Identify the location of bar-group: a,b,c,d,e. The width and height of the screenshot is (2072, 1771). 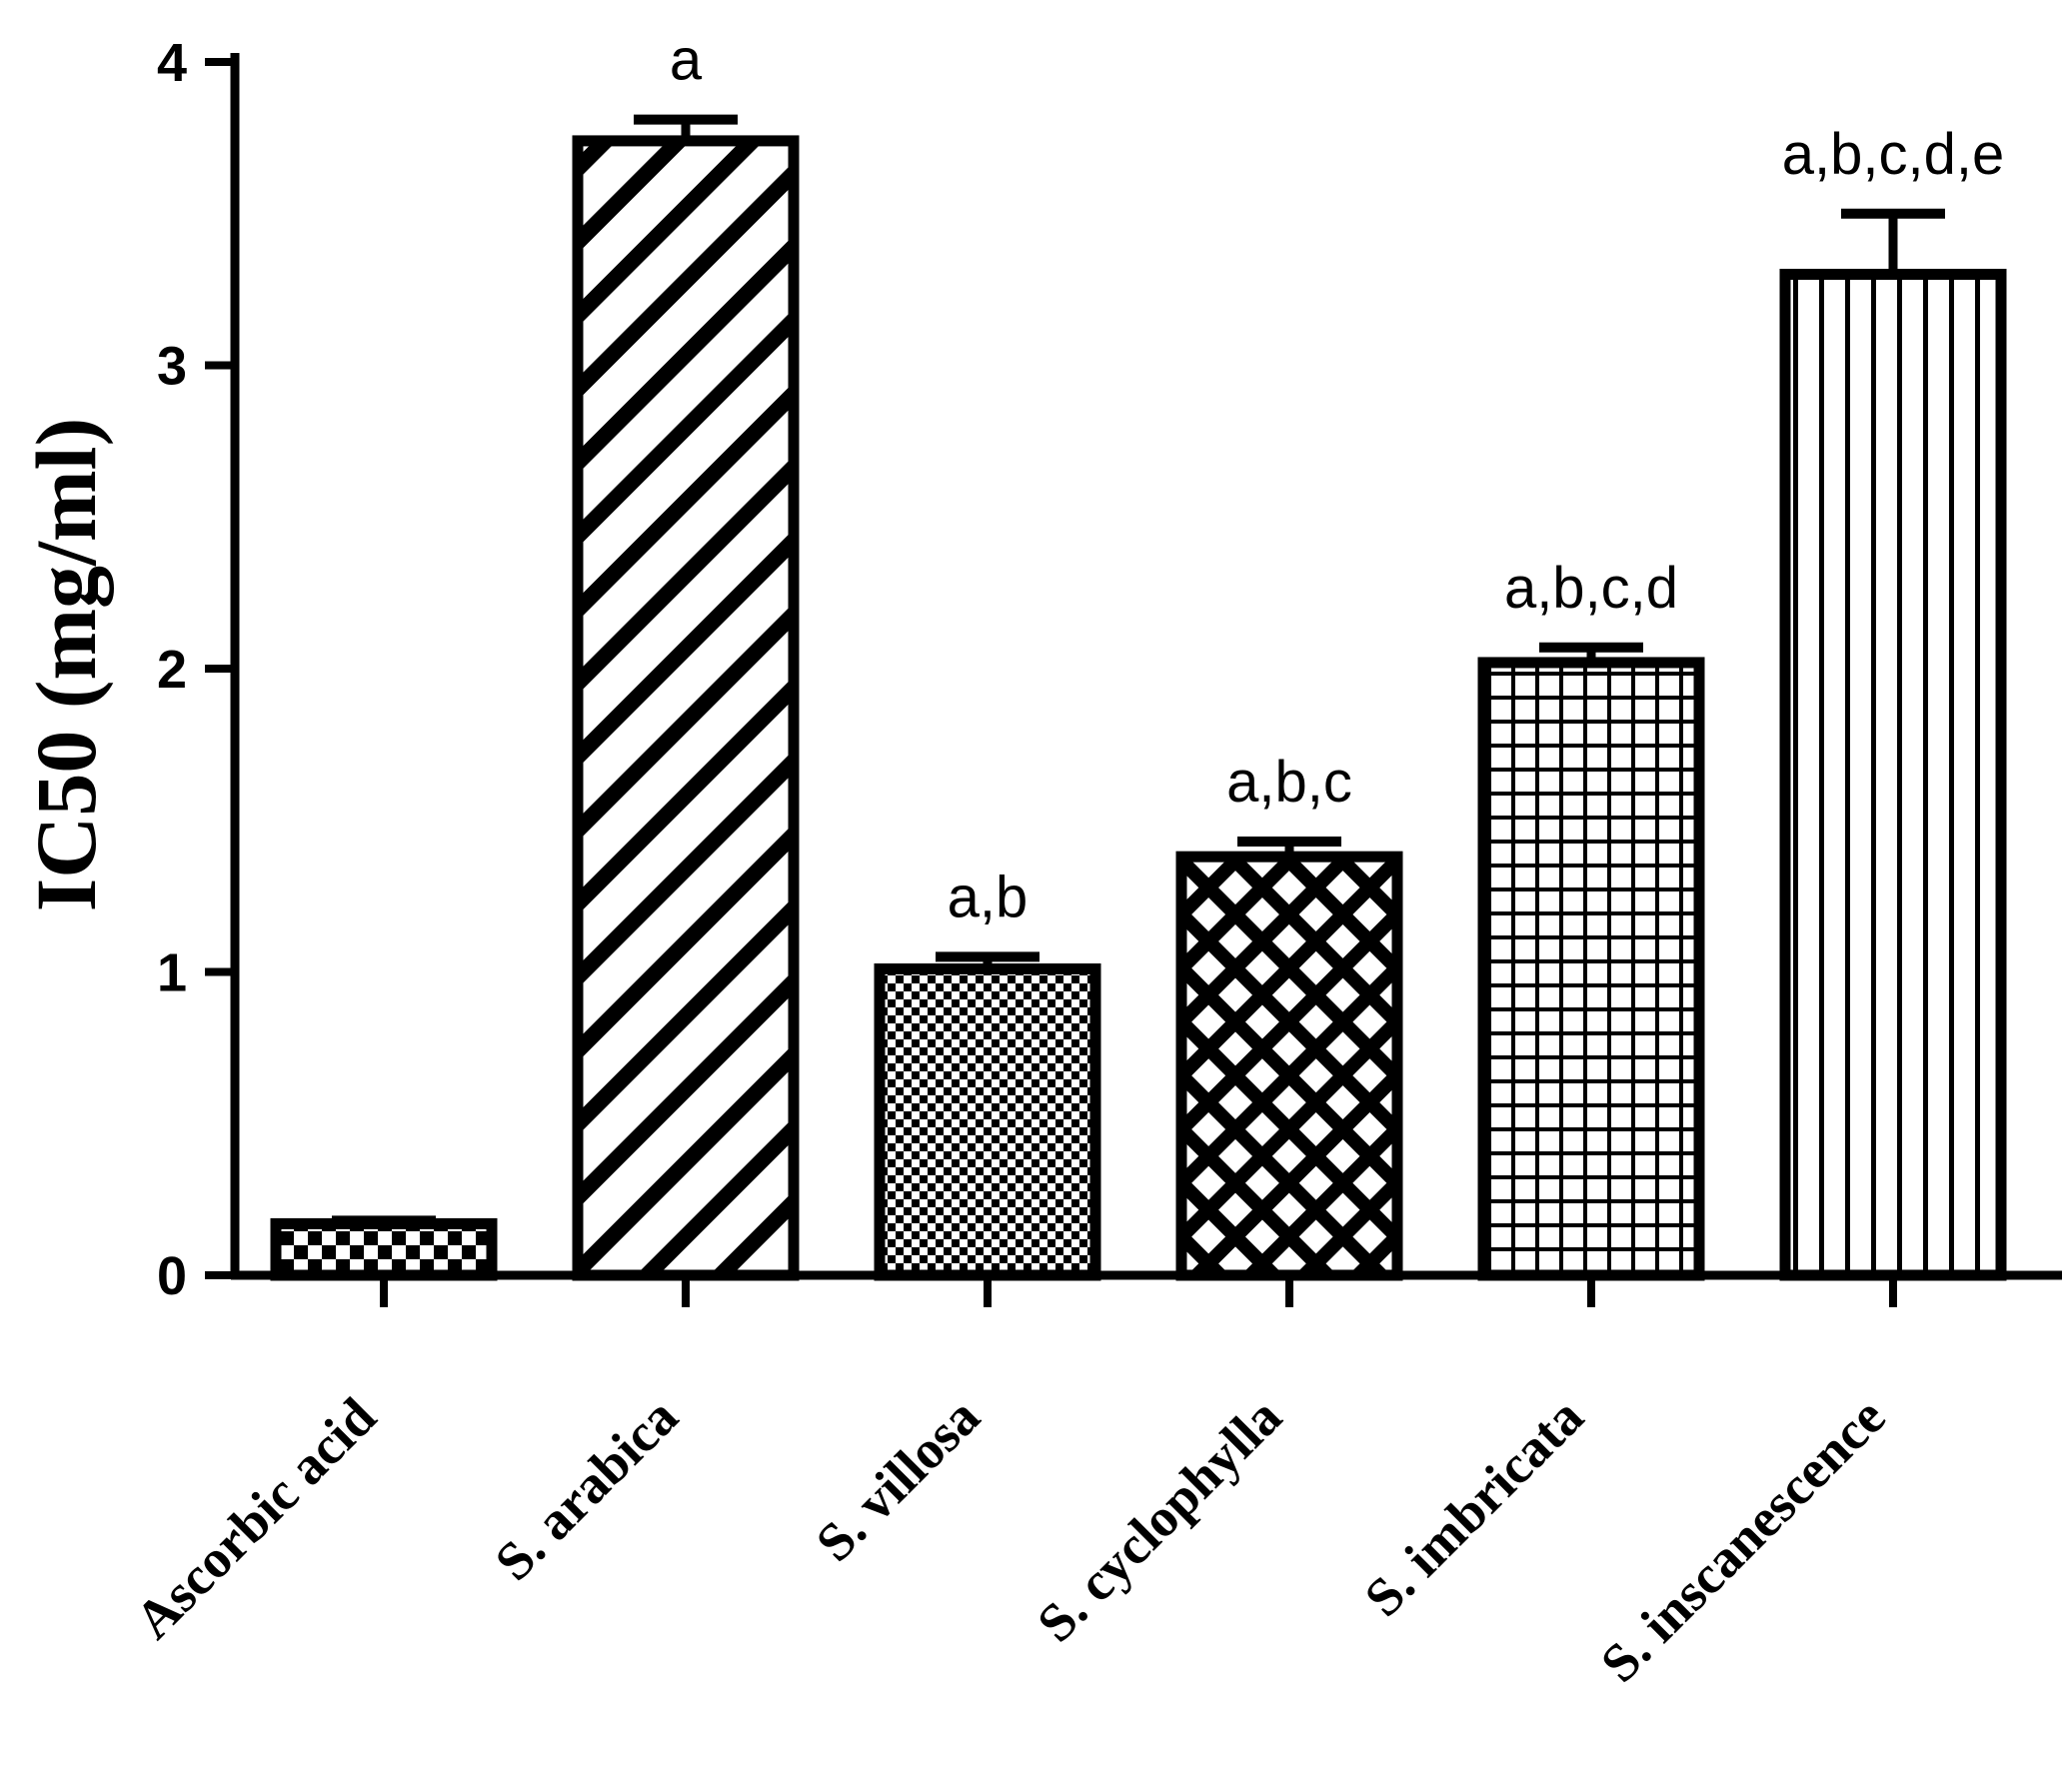
(1893, 701).